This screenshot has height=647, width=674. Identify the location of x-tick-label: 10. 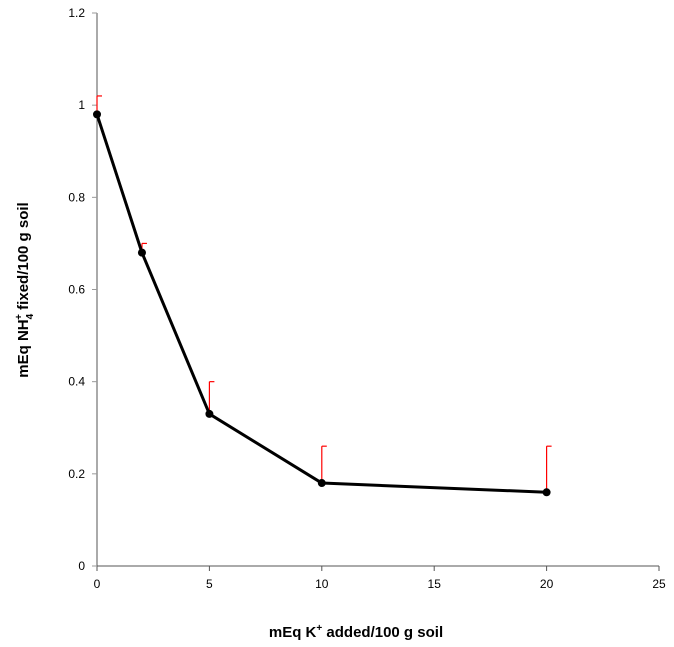
(322, 584).